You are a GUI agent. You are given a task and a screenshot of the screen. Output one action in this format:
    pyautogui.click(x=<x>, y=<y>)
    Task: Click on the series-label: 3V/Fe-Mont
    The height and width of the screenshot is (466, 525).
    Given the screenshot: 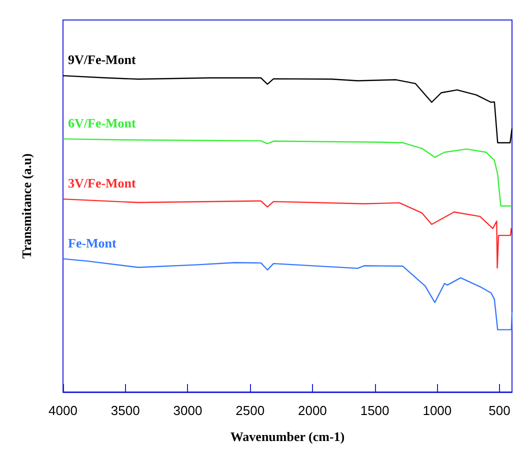 What is the action you would take?
    pyautogui.click(x=102, y=183)
    